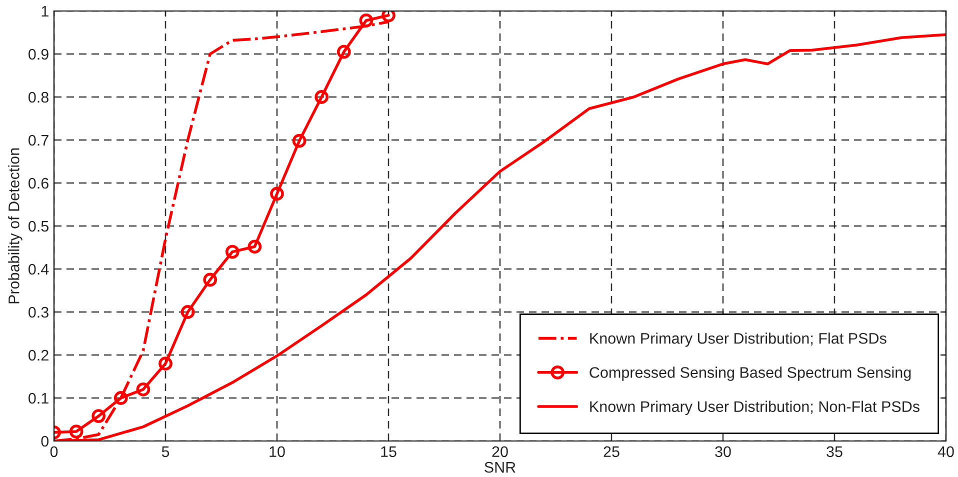 This screenshot has width=958, height=477. I want to click on x-tick-label: 5, so click(166, 452).